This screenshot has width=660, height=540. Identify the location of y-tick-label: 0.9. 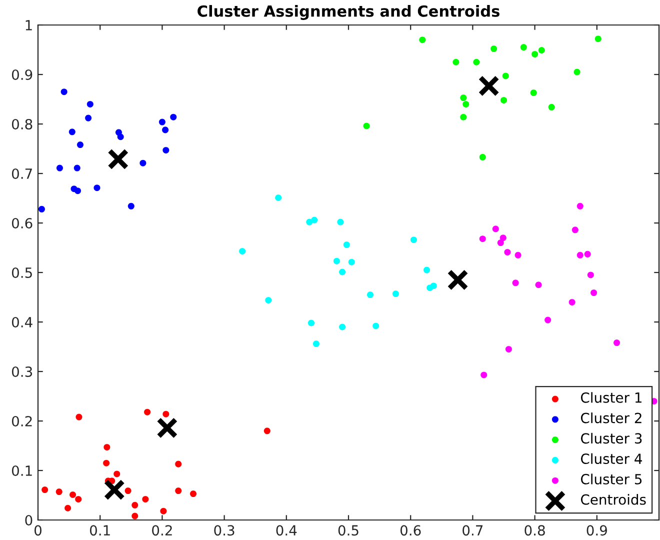
(22, 74).